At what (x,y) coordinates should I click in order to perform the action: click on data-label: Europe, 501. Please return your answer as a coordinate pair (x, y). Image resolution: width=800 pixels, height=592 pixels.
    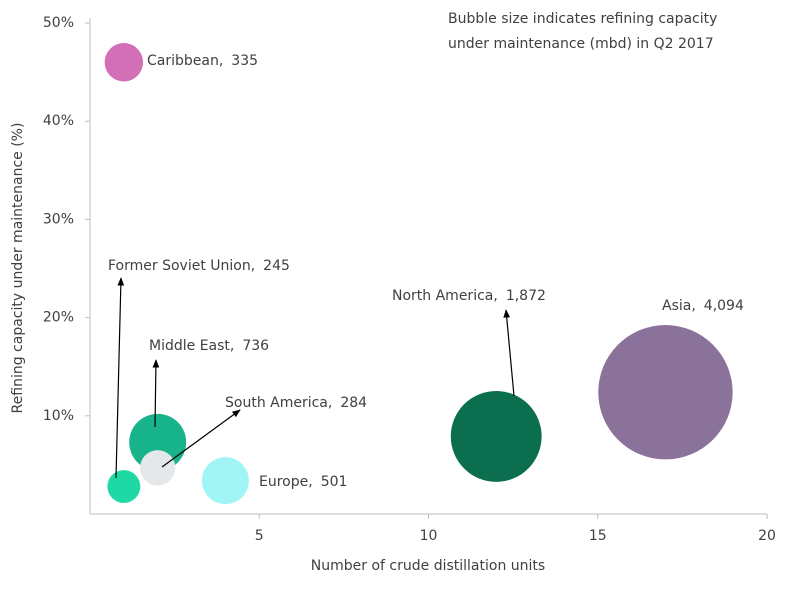
    Looking at the image, I should click on (303, 482).